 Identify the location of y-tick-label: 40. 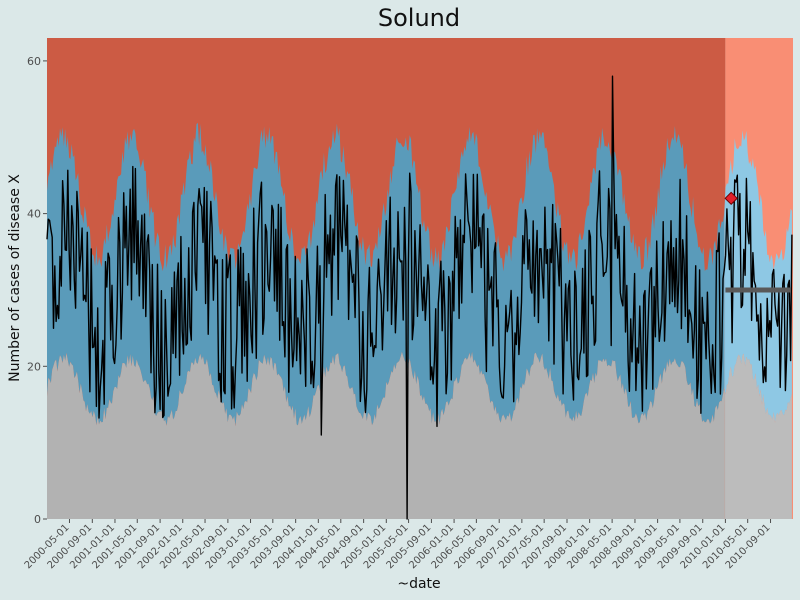
(34, 214).